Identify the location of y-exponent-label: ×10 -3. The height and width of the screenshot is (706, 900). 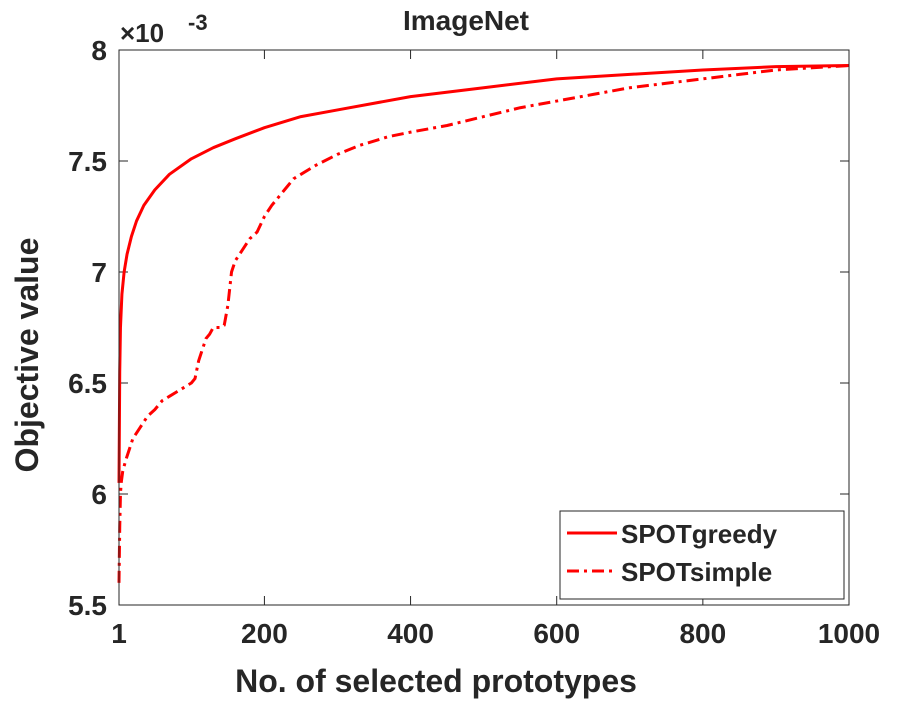
(164, 29).